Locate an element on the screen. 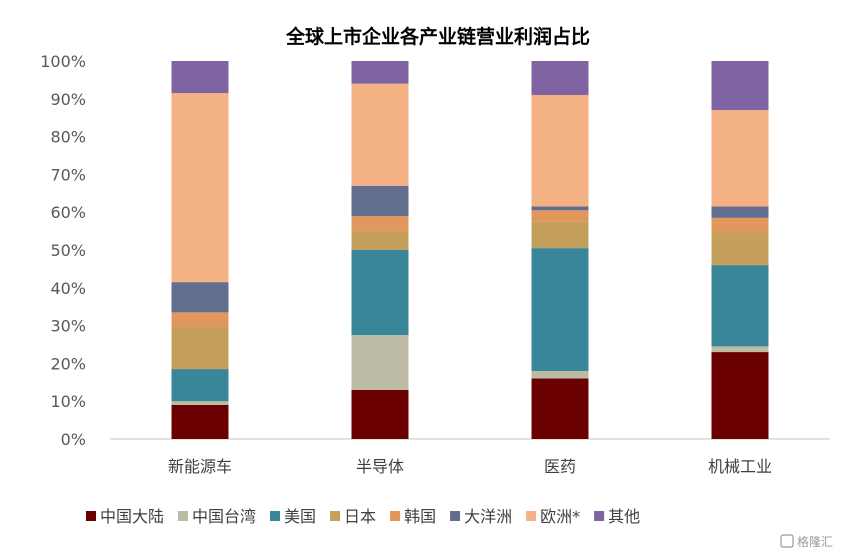 The image size is (858, 557). y-tick-label: 80% is located at coordinates (68, 137).